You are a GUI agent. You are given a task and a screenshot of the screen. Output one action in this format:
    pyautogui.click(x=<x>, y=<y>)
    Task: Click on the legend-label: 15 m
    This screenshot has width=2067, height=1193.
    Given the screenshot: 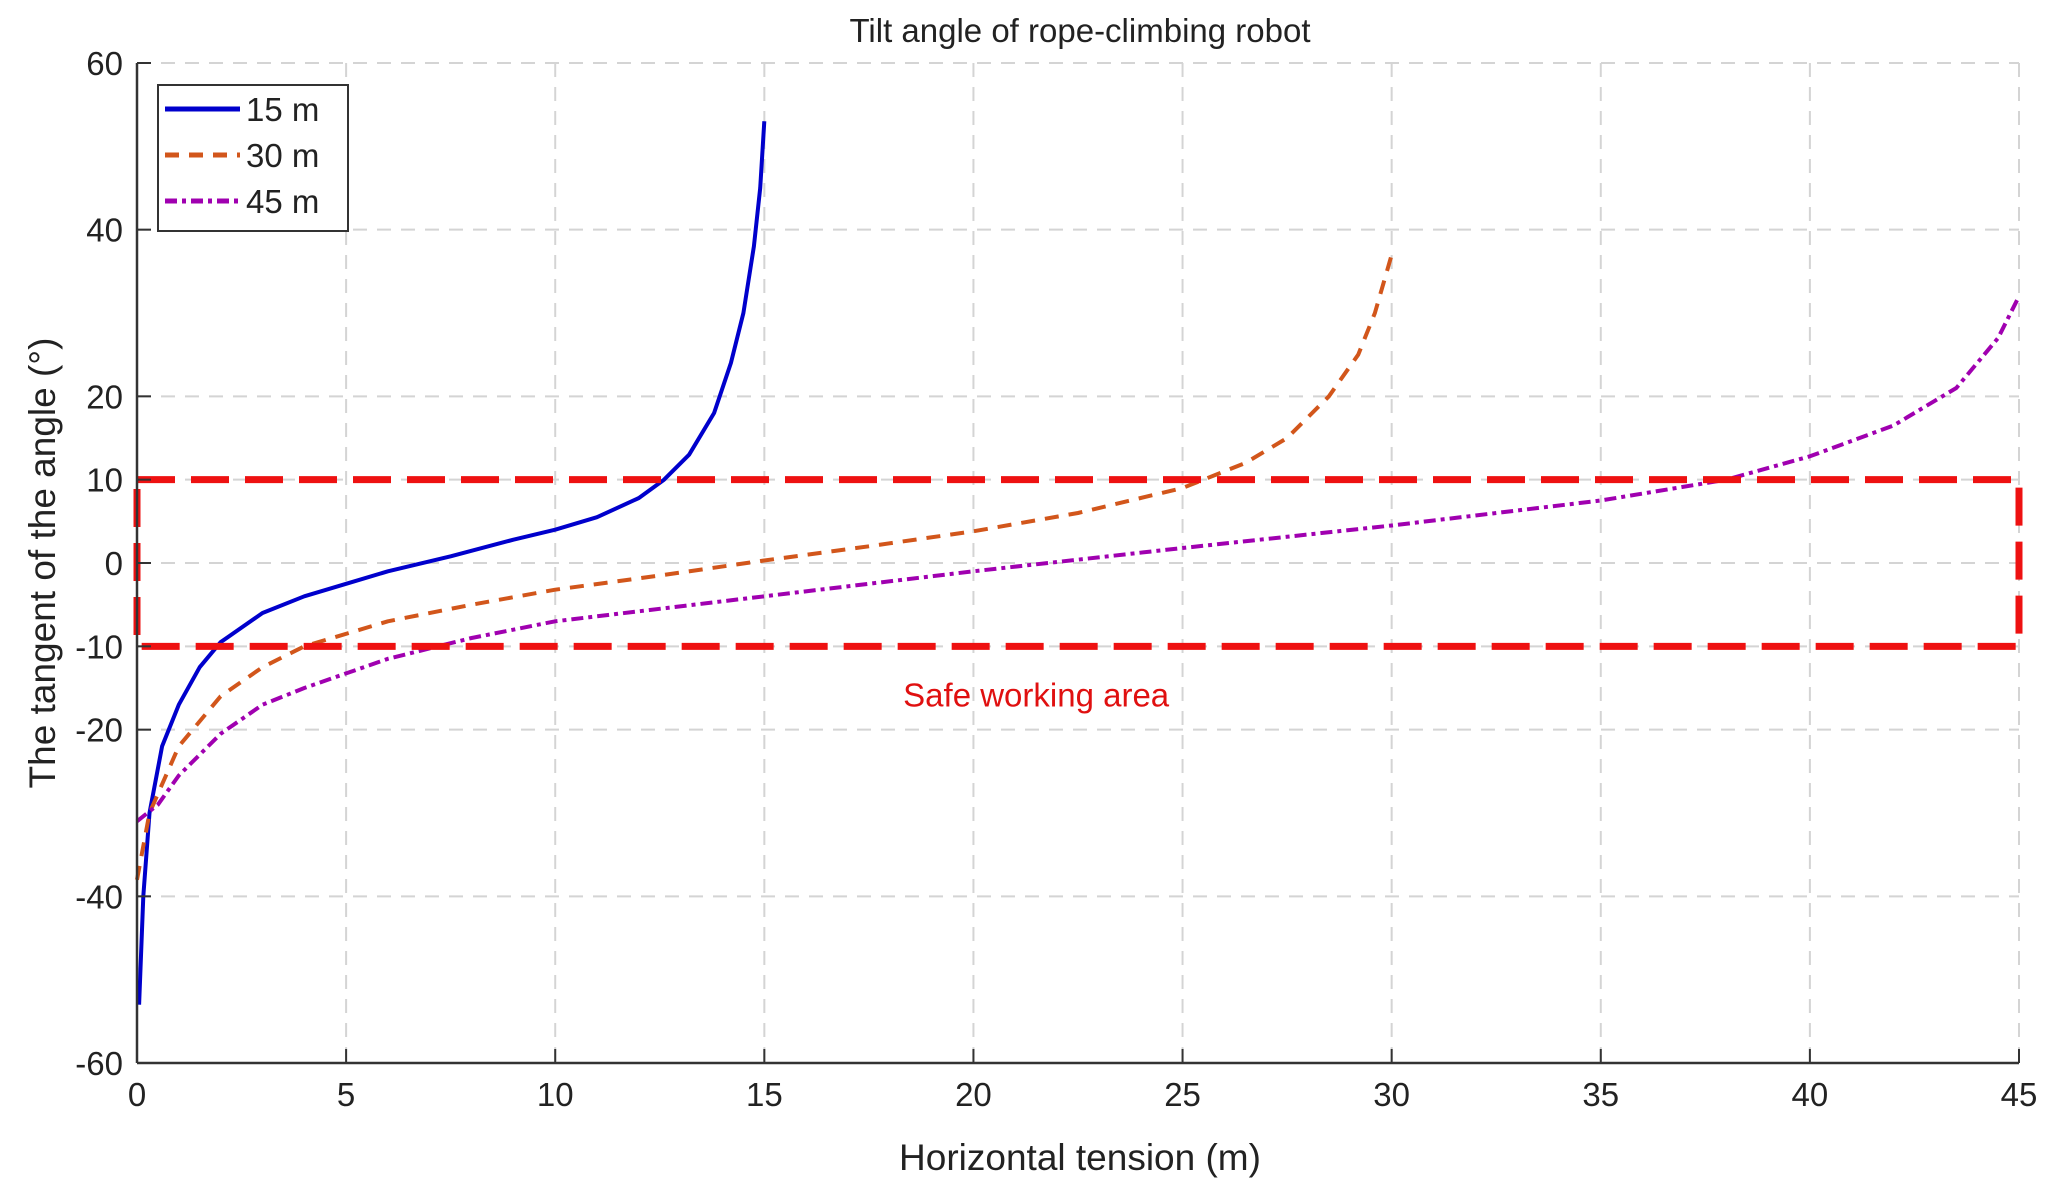 What is the action you would take?
    pyautogui.click(x=282, y=109)
    